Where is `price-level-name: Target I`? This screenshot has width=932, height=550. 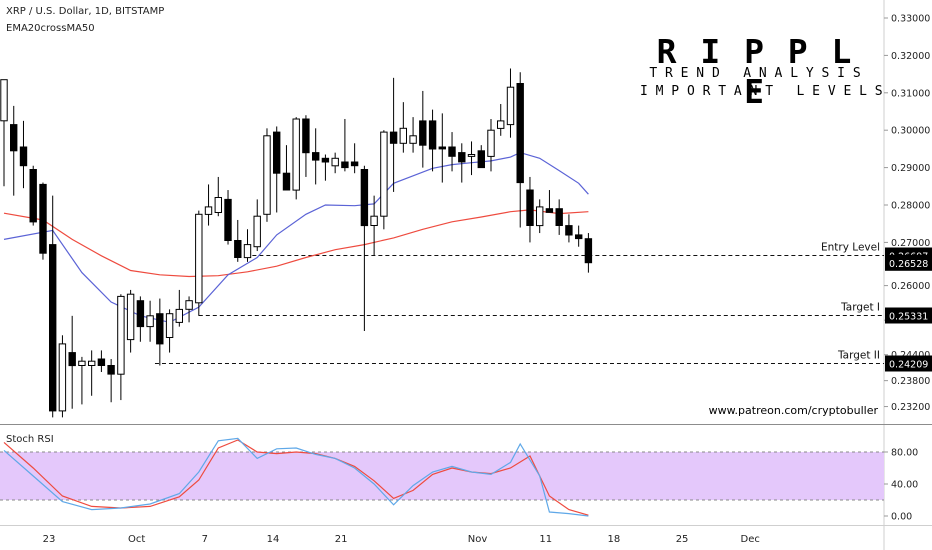
price-level-name: Target I is located at coordinates (860, 308).